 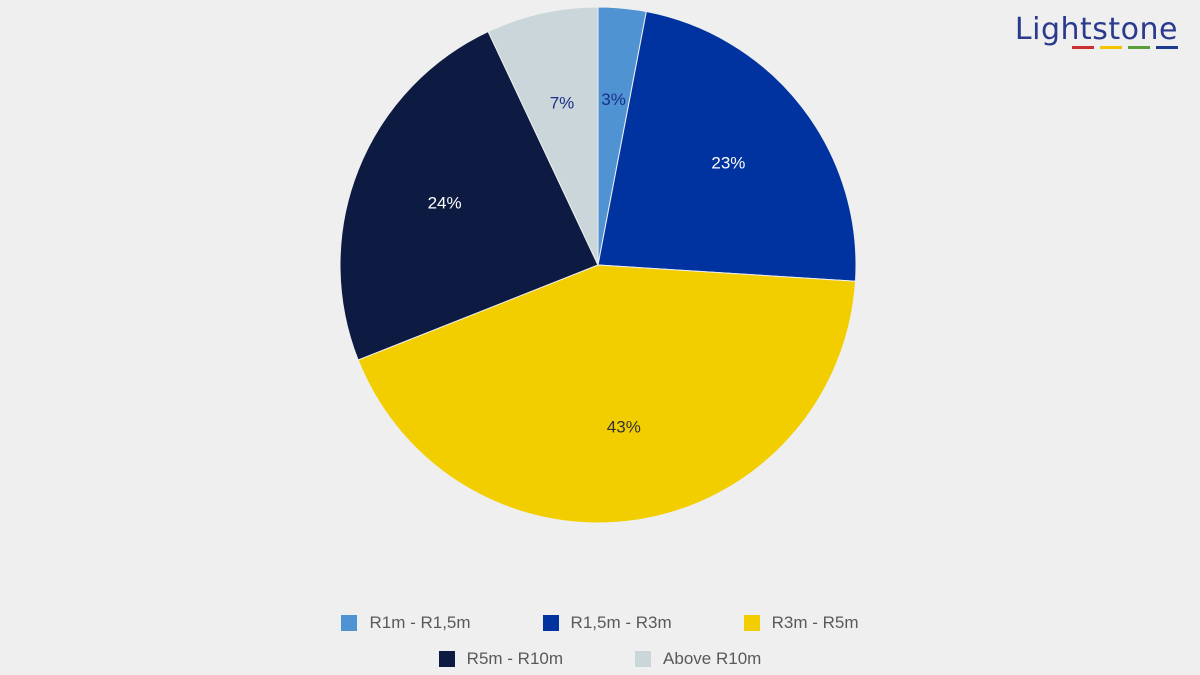 What do you see at coordinates (1167, 47) in the screenshot?
I see `logo-bar-blue` at bounding box center [1167, 47].